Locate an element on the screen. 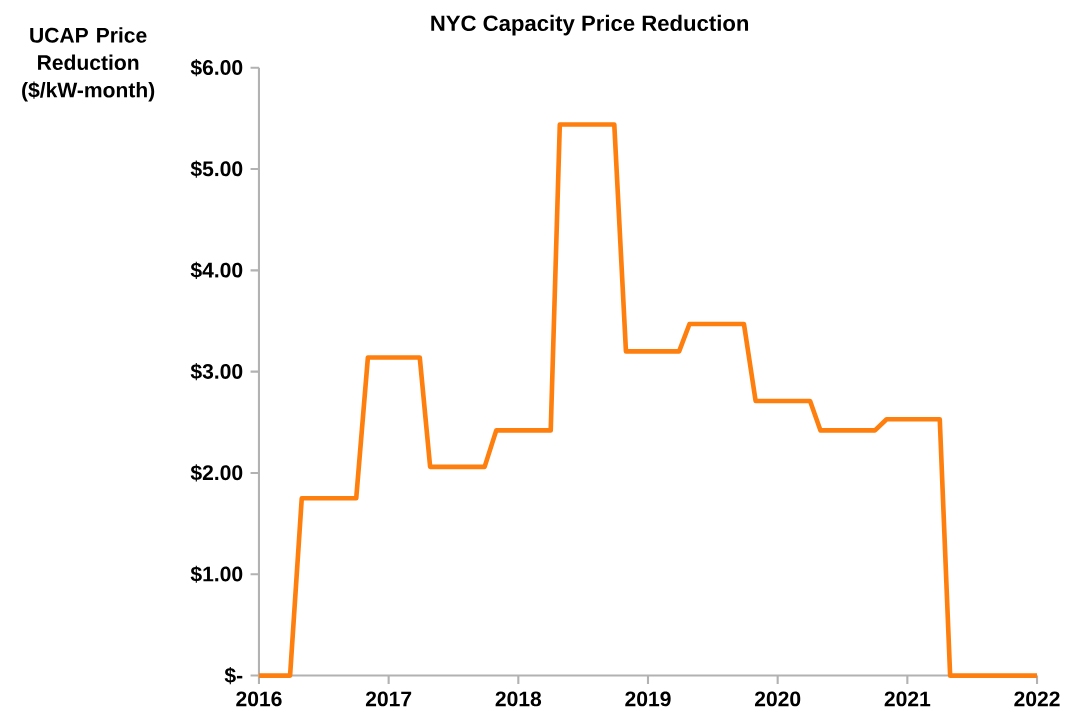 Image resolution: width=1070 pixels, height=725 pixels. x-tick-label: 2022 is located at coordinates (1037, 699).